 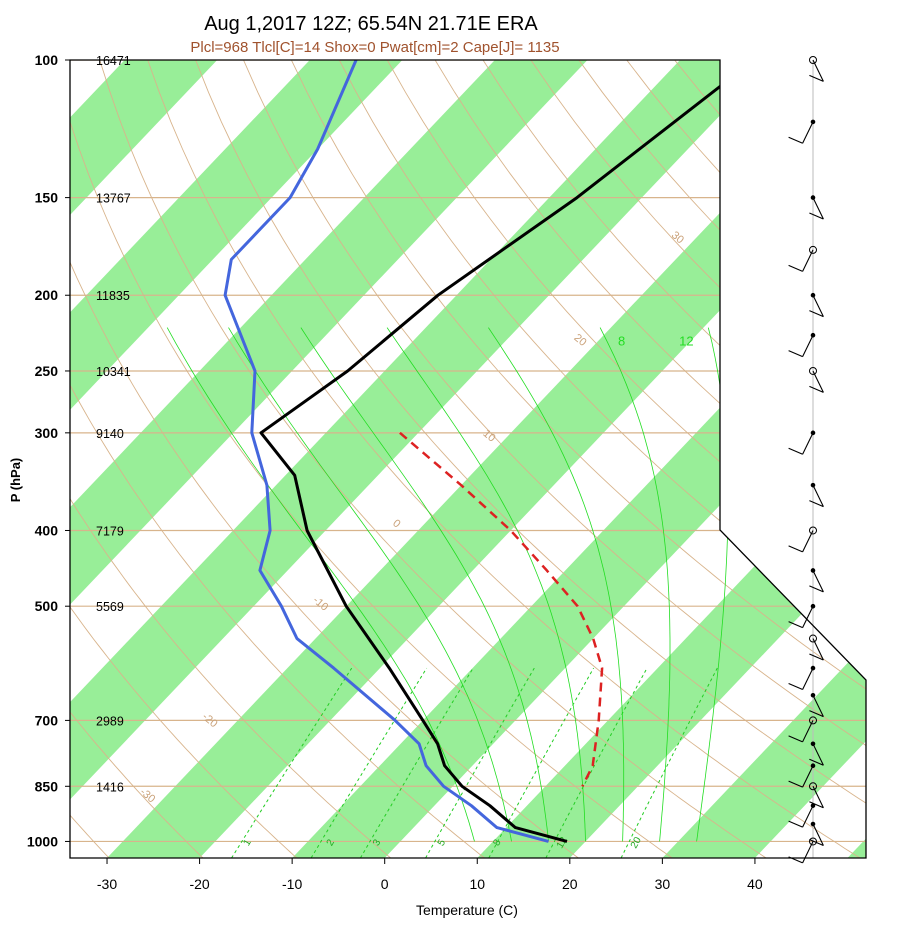 I want to click on dry-adiabat, so click(x=137, y=459).